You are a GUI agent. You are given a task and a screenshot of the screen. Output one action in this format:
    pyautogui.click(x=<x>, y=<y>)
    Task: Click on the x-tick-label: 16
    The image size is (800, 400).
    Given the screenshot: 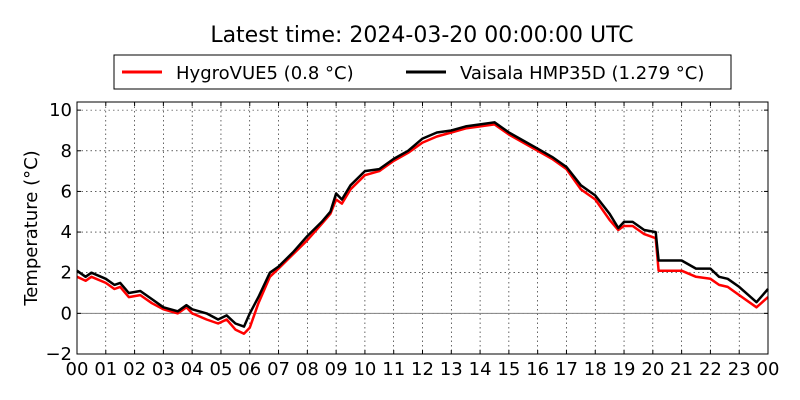 What is the action you would take?
    pyautogui.click(x=537, y=369)
    